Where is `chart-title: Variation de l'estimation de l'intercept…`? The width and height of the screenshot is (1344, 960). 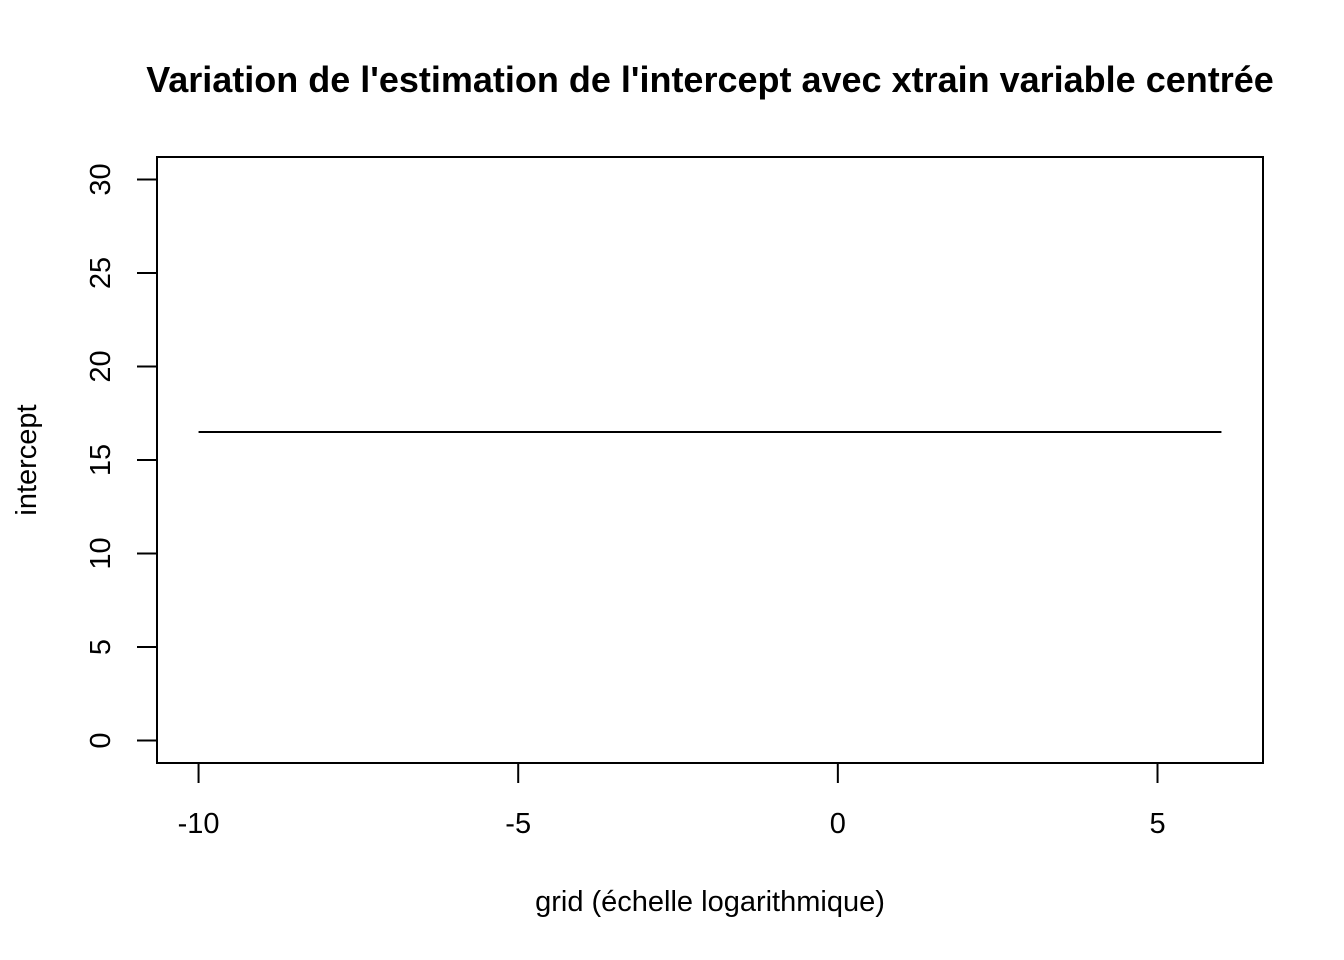
chart-title: Variation de l'estimation de l'intercept… is located at coordinates (710, 79).